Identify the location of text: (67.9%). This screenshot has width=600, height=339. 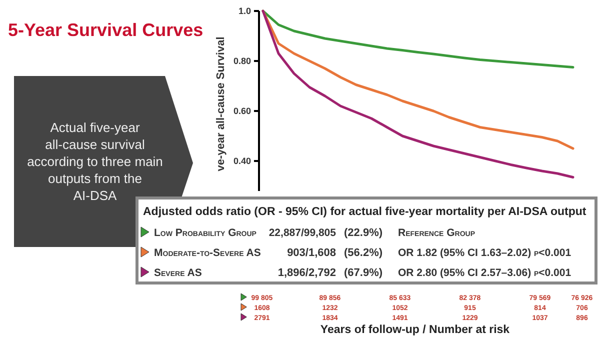
(363, 273).